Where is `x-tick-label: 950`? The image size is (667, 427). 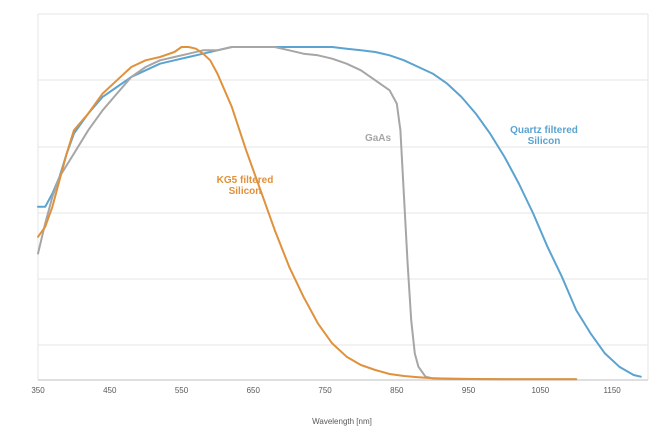
x-tick-label: 950 is located at coordinates (469, 390).